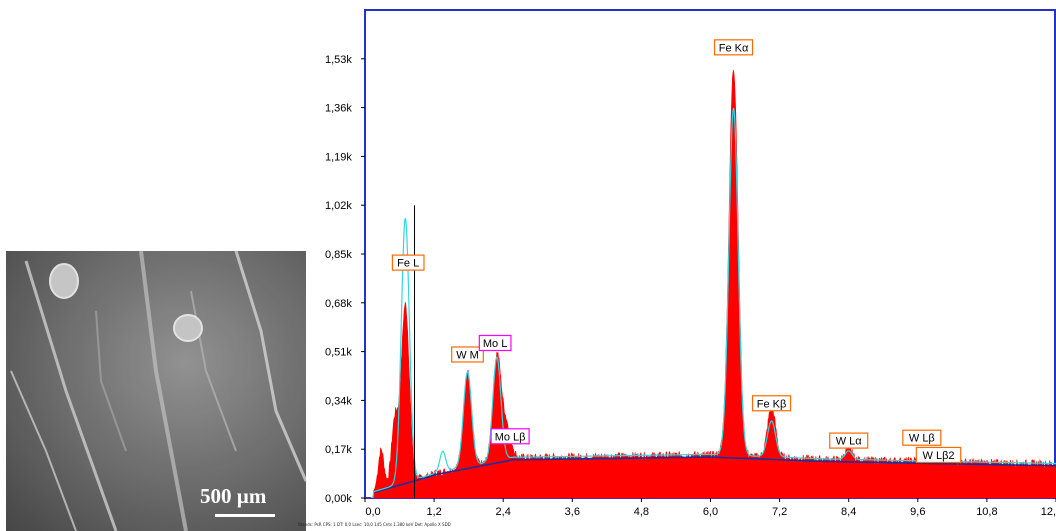 Image resolution: width=1056 pixels, height=531 pixels. I want to click on x-tick-label: 12,, so click(1048, 512).